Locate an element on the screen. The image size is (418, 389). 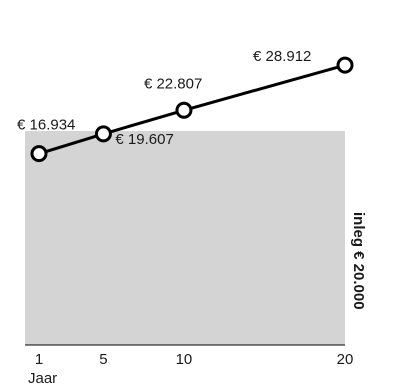
x-tick-label: 5 is located at coordinates (103, 359).